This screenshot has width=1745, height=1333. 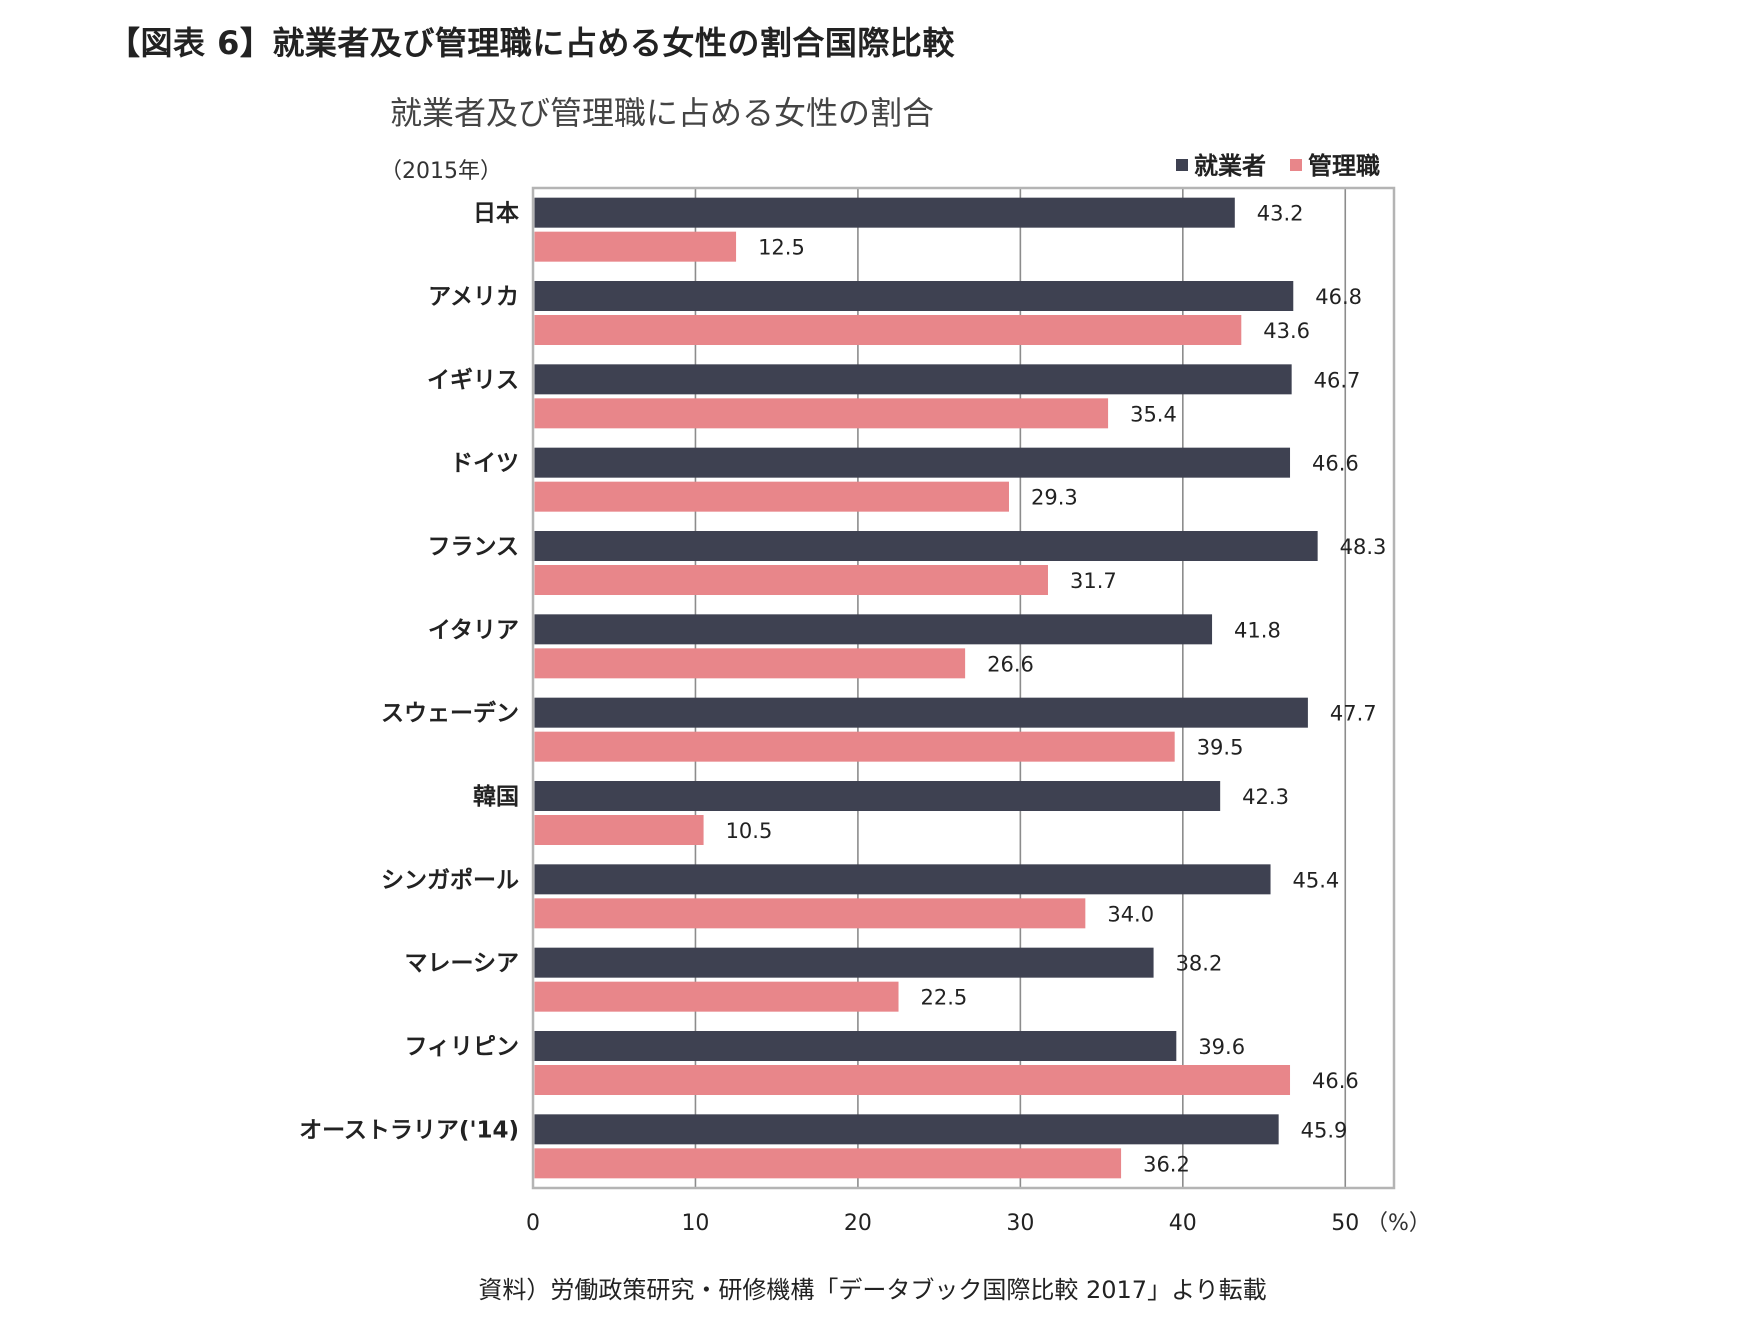 I want to click on x-tick-label: 20, so click(x=858, y=1223).